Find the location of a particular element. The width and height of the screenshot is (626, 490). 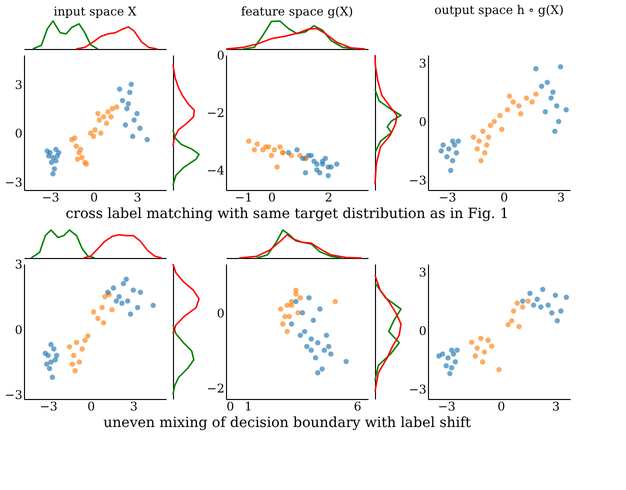

x-tick-label: 2 is located at coordinates (328, 197).